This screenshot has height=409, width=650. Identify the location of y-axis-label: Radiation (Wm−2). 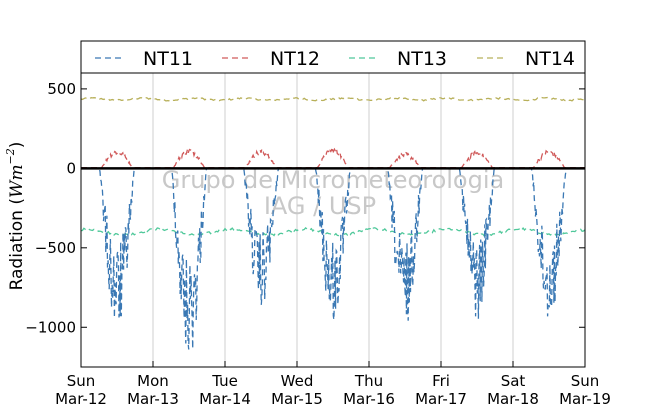
(15, 216).